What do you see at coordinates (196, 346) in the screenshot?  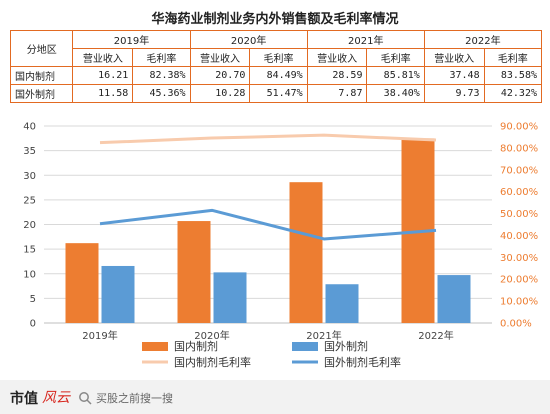 I see `legend-label: 国内制剂` at bounding box center [196, 346].